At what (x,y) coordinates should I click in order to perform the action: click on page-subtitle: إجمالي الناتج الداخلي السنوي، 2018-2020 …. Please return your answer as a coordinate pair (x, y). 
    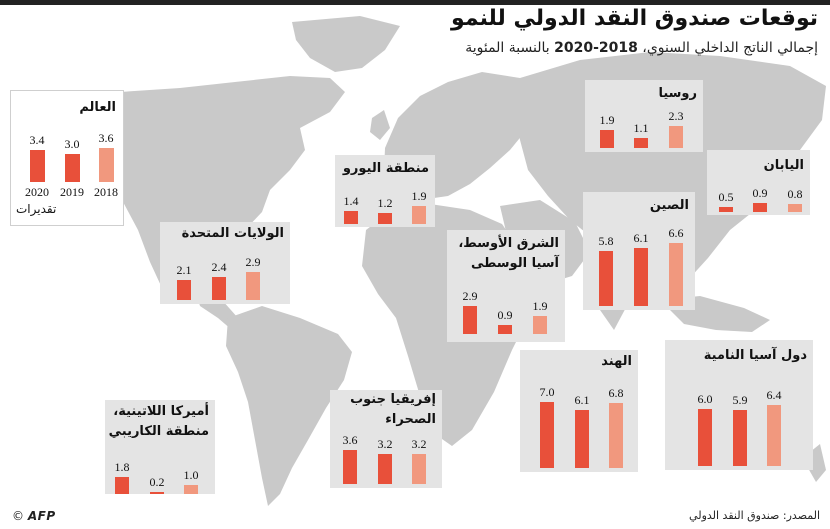
    Looking at the image, I should click on (641, 48).